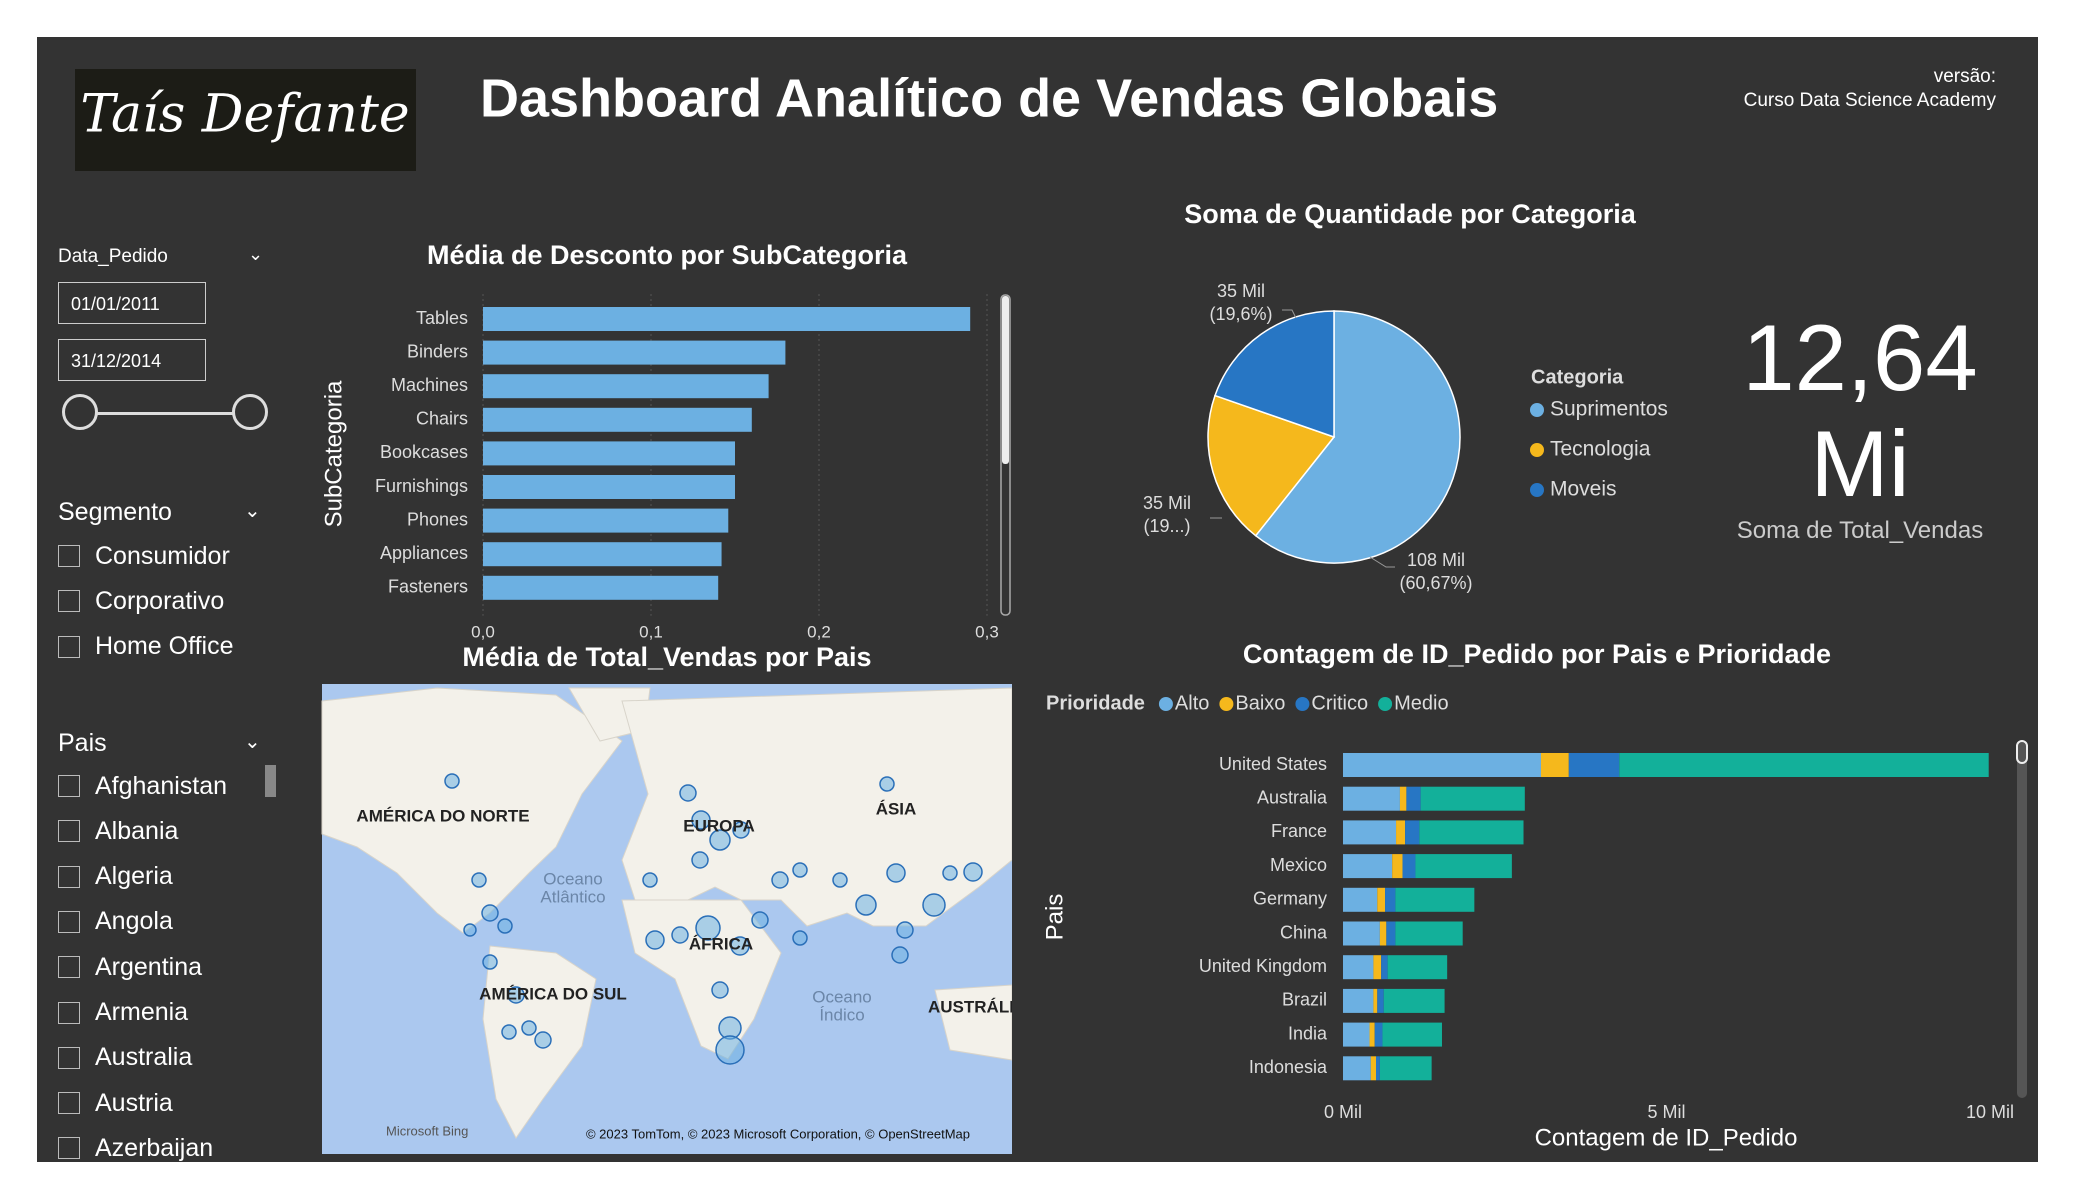  What do you see at coordinates (606, 520) in the screenshot?
I see `bar` at bounding box center [606, 520].